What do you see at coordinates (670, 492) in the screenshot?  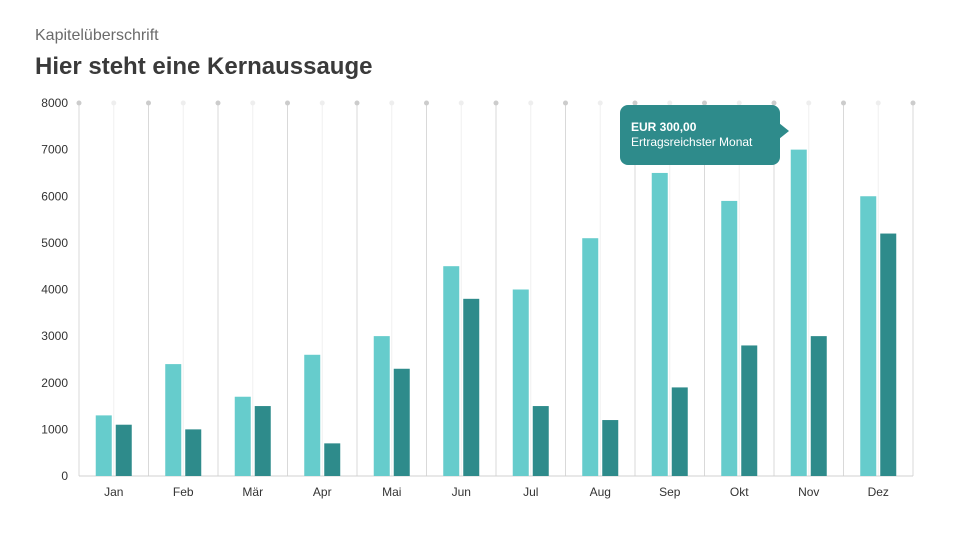 I see `x-tick-label: Sep` at bounding box center [670, 492].